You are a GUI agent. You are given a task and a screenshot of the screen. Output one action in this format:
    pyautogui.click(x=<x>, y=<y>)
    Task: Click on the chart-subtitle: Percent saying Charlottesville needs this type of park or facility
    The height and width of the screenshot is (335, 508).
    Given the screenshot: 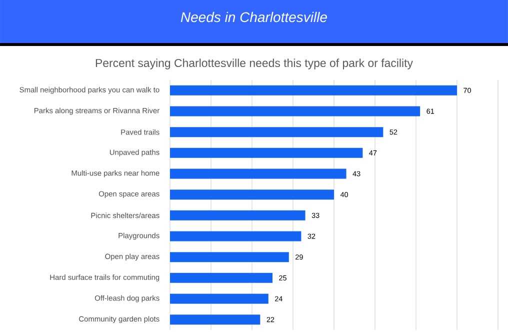 What is the action you would take?
    pyautogui.click(x=254, y=64)
    